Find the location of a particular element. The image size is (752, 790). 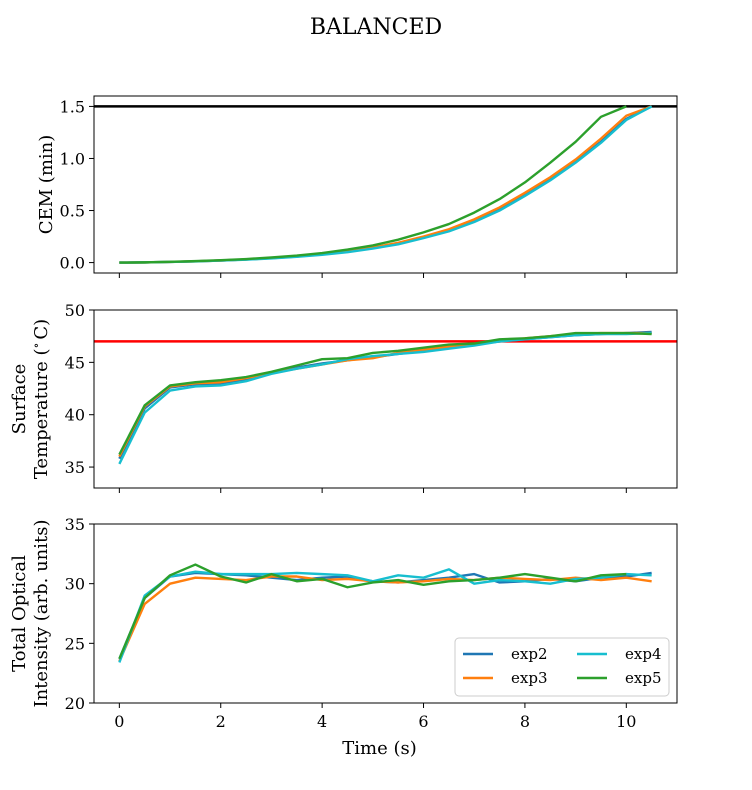

legend-label-exp4: exp4 is located at coordinates (643, 654).